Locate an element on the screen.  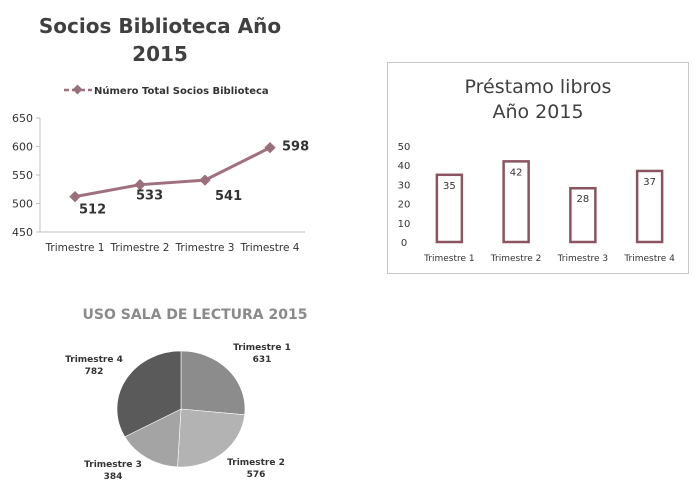
pie-chart-title: USO SALA DE LECTURA 2015 is located at coordinates (195, 315).